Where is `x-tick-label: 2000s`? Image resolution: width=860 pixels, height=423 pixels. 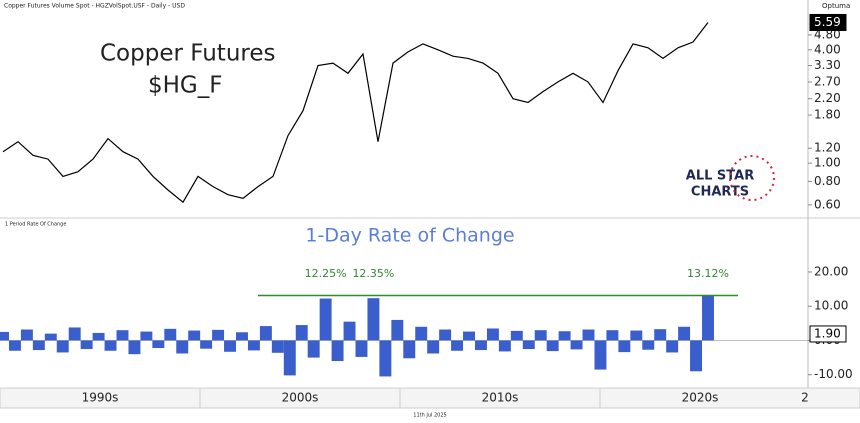 x-tick-label: 2000s is located at coordinates (300, 398).